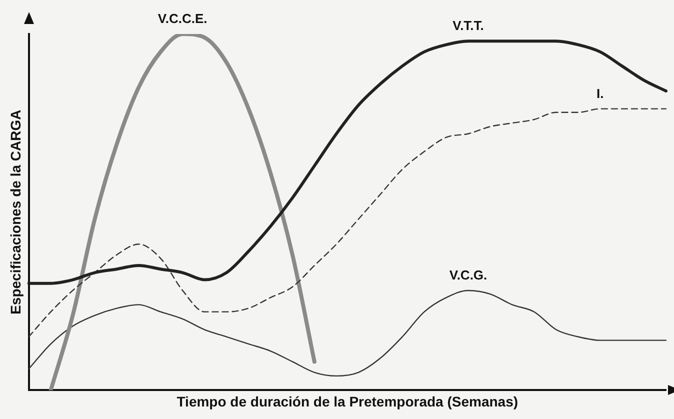  I want to click on x-axis-title: Tiempo de duración de la Pretemporada (Semanas), so click(347, 401).